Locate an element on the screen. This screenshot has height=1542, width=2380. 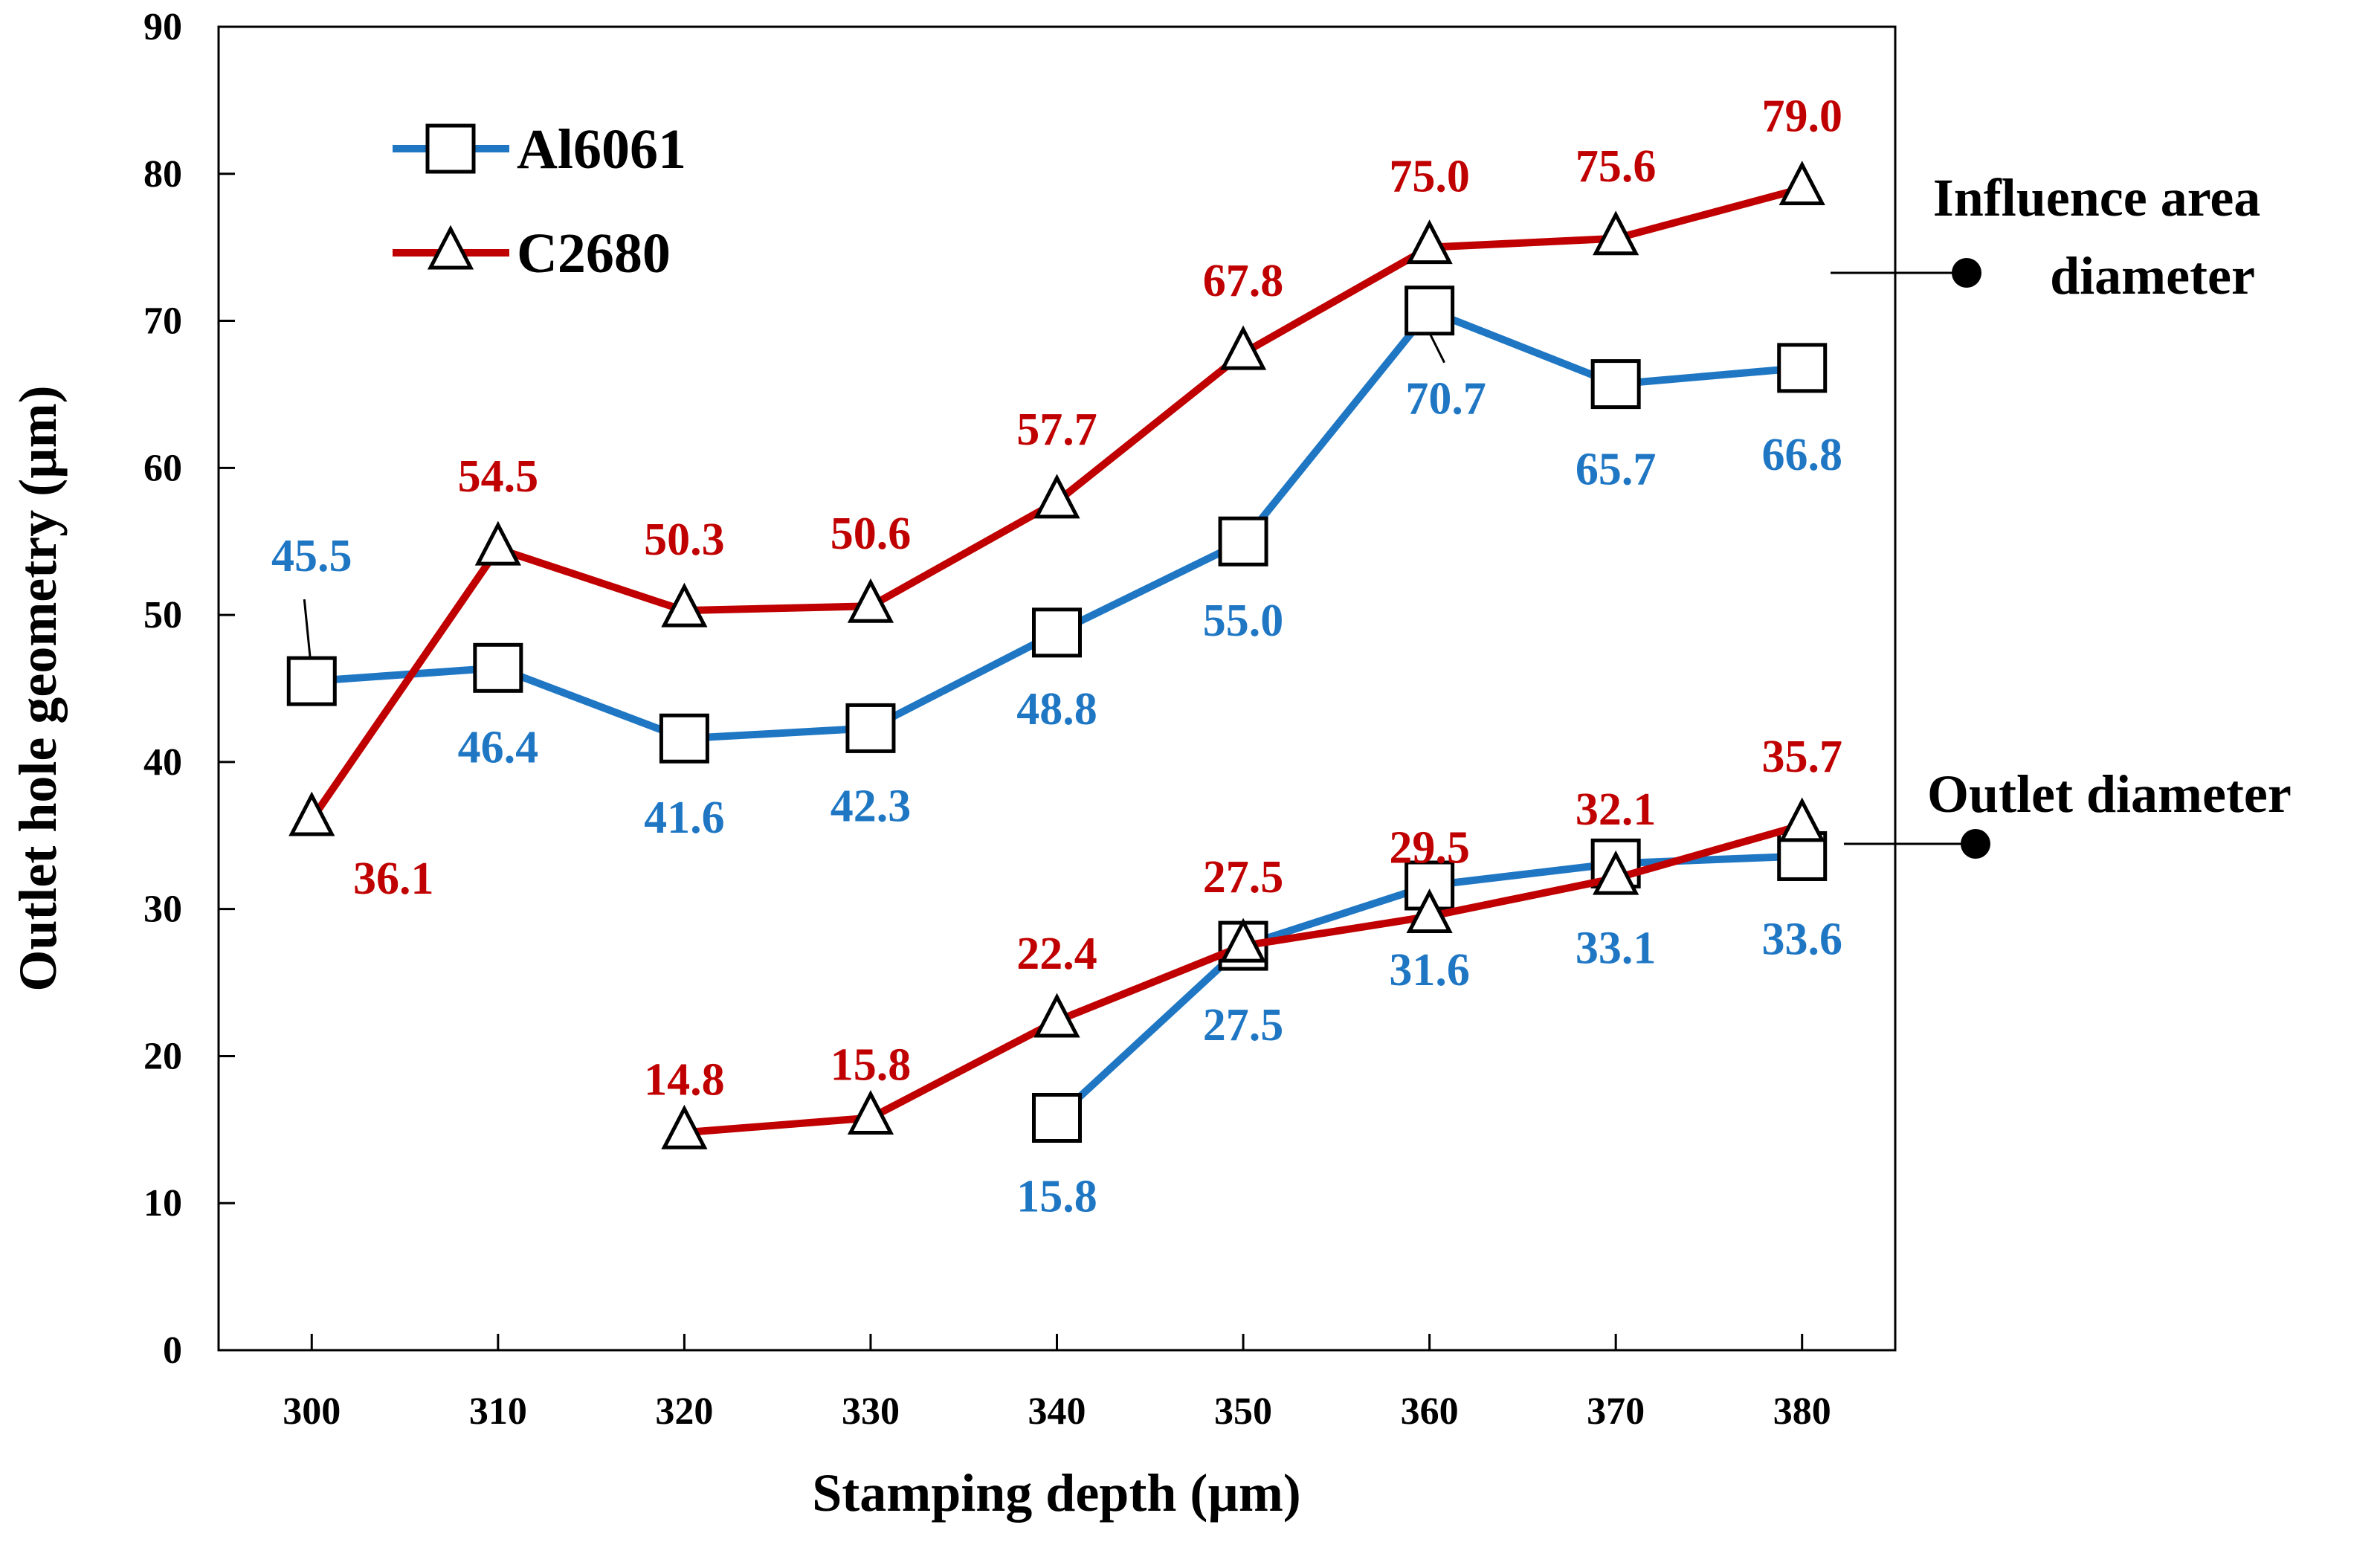
data-label: 55.0 is located at coordinates (1243, 621).